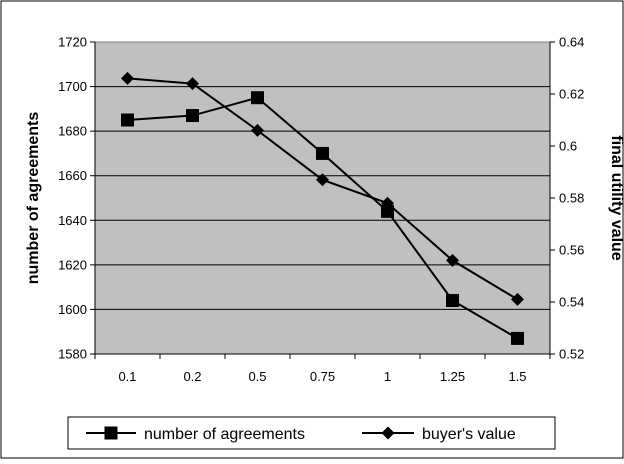 The height and width of the screenshot is (464, 624). Describe the element at coordinates (72, 42) in the screenshot. I see `y-left-tick-label: 1720` at that location.